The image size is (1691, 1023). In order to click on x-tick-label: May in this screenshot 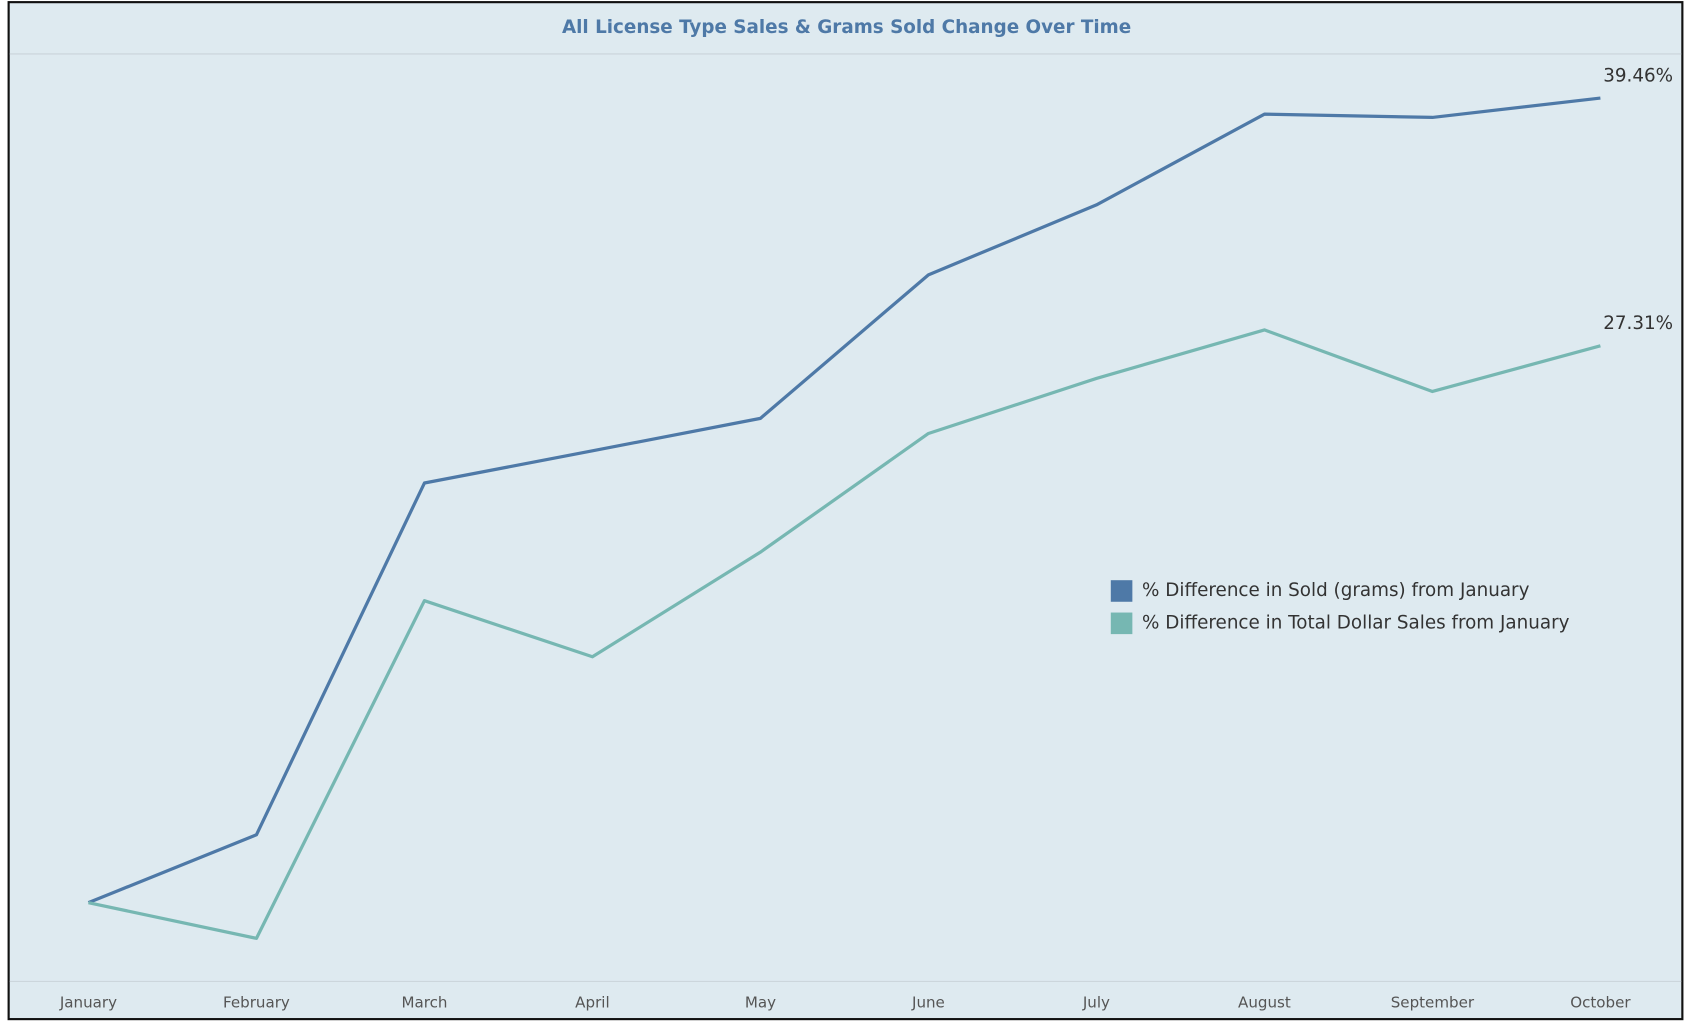, I will do `click(760, 1002)`.